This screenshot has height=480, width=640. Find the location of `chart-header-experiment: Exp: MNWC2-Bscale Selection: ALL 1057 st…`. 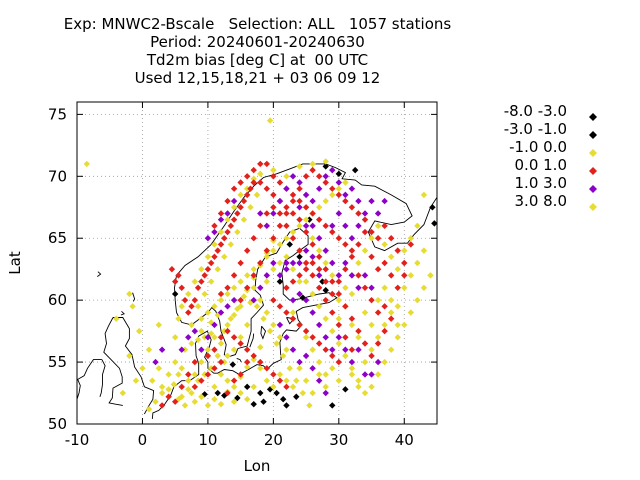

chart-header-experiment: Exp: MNWC2-Bscale Selection: ALL 1057 st… is located at coordinates (257, 24).